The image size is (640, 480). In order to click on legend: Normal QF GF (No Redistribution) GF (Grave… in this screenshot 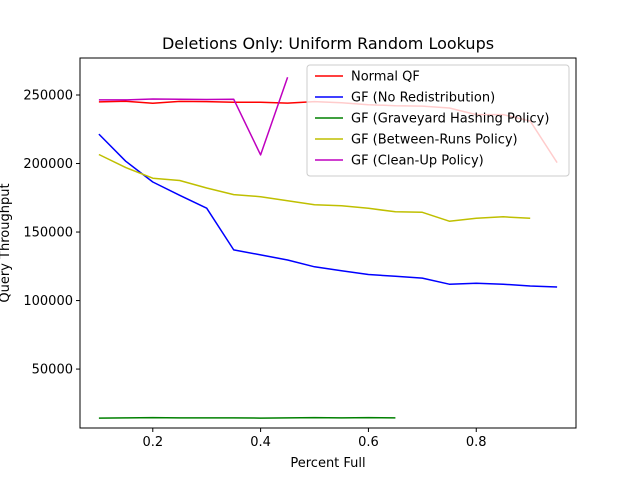, I will do `click(438, 120)`.